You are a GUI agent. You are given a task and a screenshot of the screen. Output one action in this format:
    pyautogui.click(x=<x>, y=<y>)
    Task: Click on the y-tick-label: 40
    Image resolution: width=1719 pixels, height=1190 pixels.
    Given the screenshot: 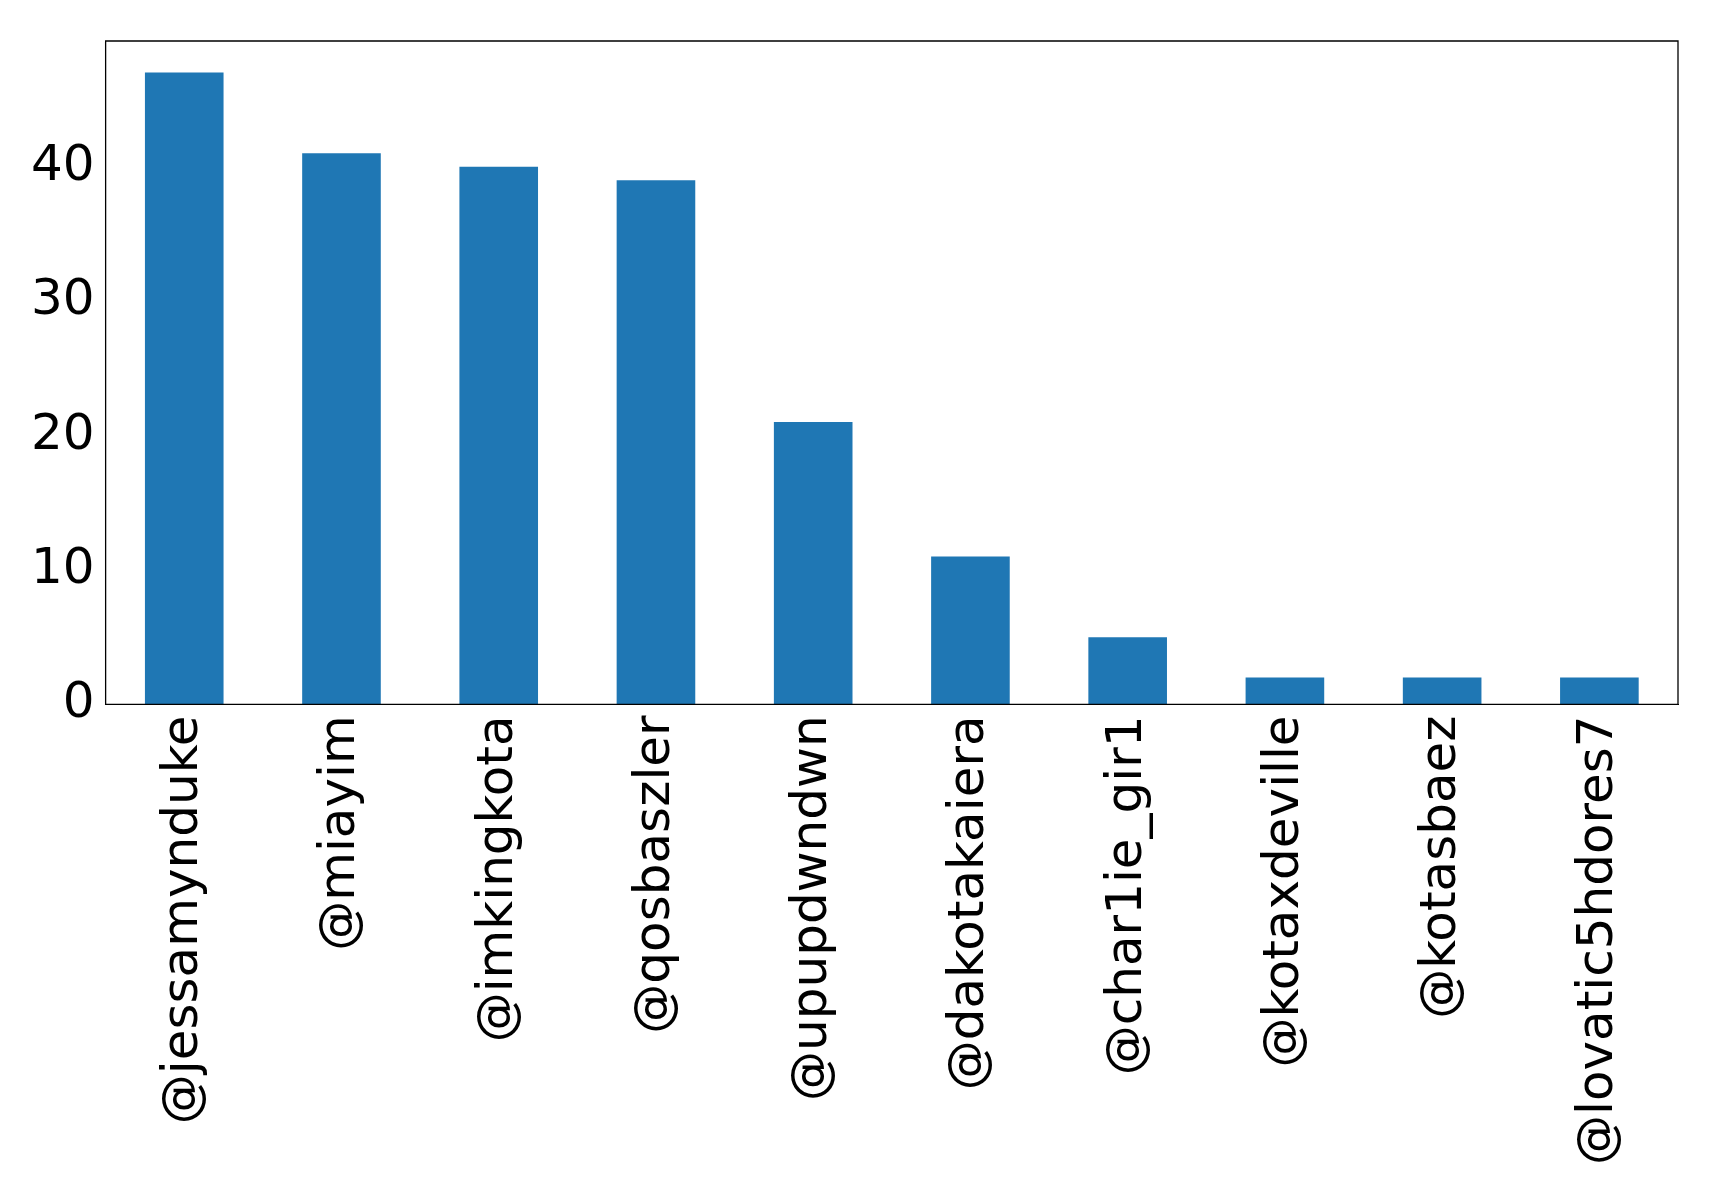 What is the action you would take?
    pyautogui.click(x=63, y=162)
    